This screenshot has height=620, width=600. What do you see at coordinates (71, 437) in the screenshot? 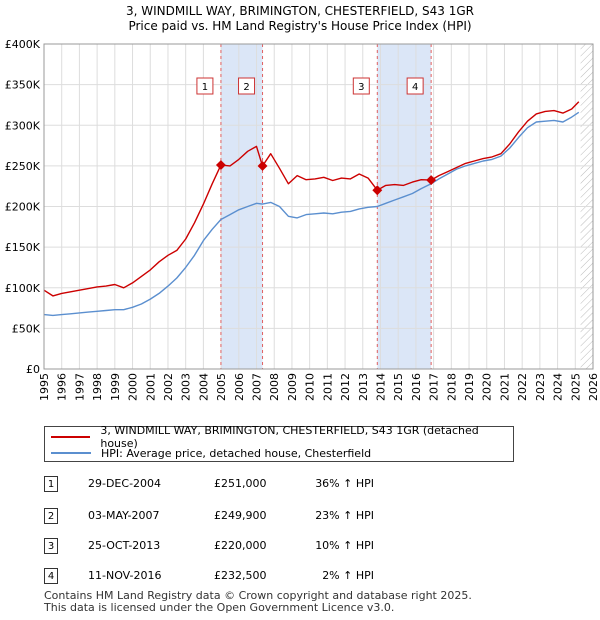
I see `property-line-swatch` at bounding box center [71, 437].